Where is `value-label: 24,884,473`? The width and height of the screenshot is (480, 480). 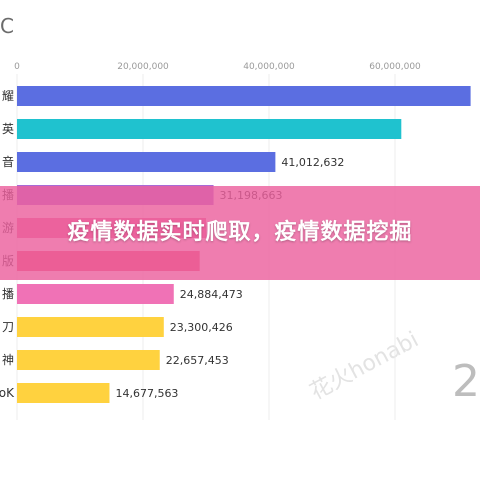 value-label: 24,884,473 is located at coordinates (211, 294).